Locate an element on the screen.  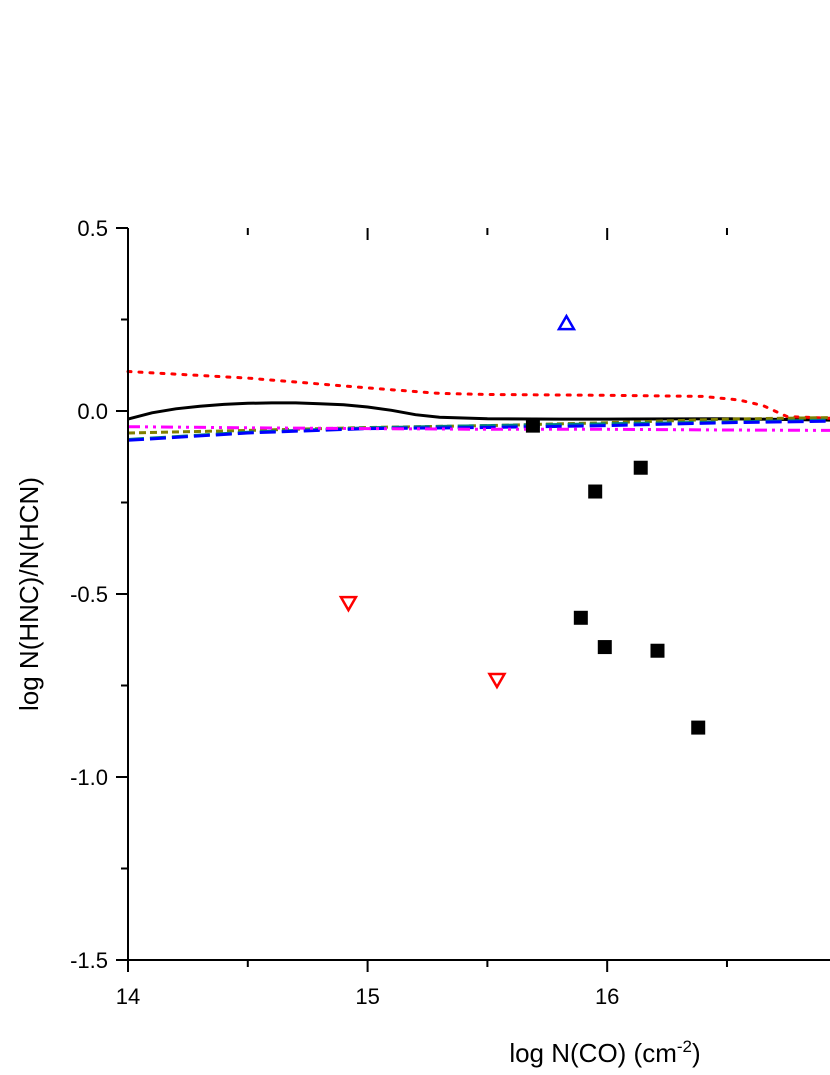
model-curve-dash-dot-dot is located at coordinates (478, 428).